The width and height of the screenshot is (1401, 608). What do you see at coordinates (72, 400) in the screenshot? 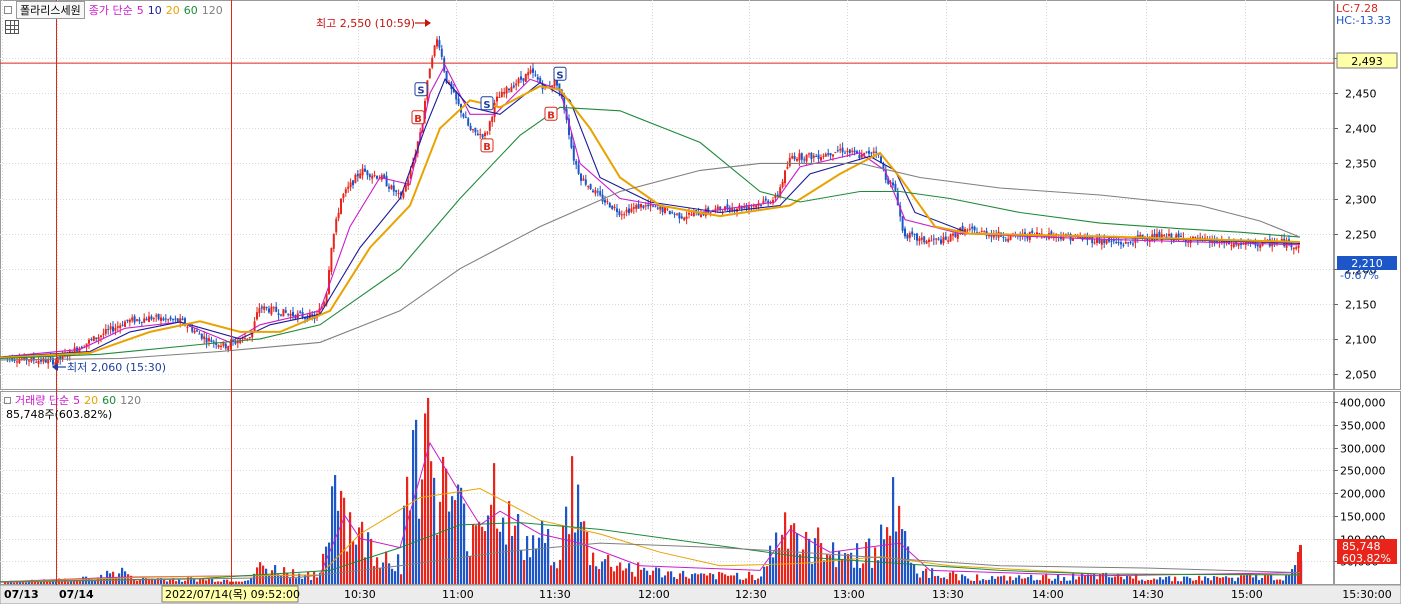
I see `volume-panel-header: 거래량 단순 5 20 60 120` at bounding box center [72, 400].